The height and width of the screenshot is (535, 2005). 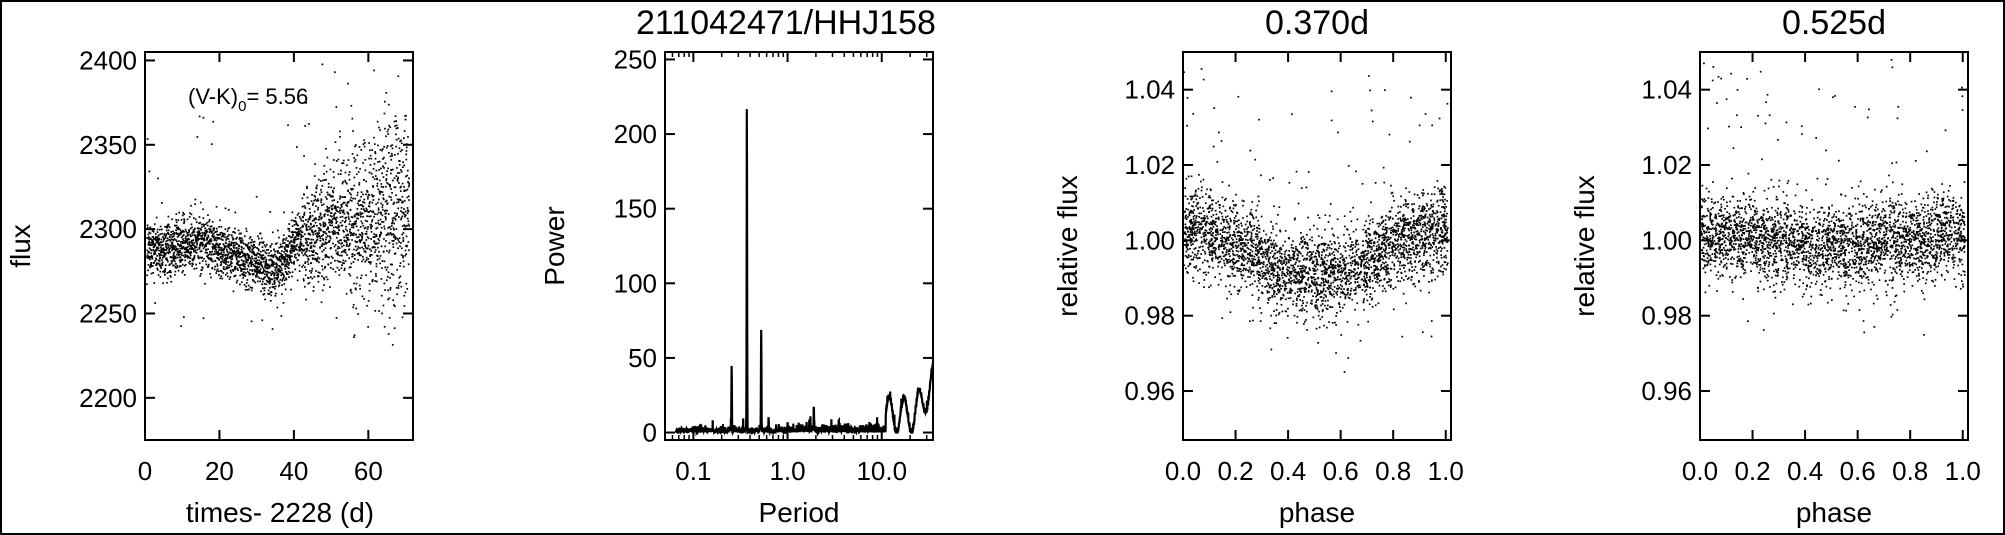 What do you see at coordinates (554, 245) in the screenshot?
I see `periodogram-y-label: Power` at bounding box center [554, 245].